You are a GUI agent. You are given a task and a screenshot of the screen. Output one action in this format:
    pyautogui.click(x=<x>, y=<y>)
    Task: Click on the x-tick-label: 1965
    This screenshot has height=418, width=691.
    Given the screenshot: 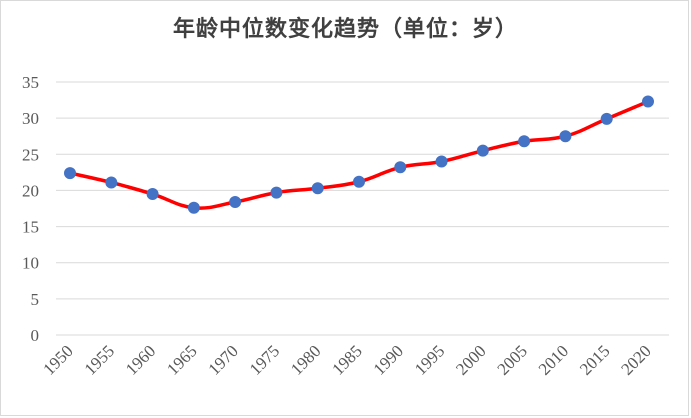 What is the action you would take?
    pyautogui.click(x=181, y=359)
    